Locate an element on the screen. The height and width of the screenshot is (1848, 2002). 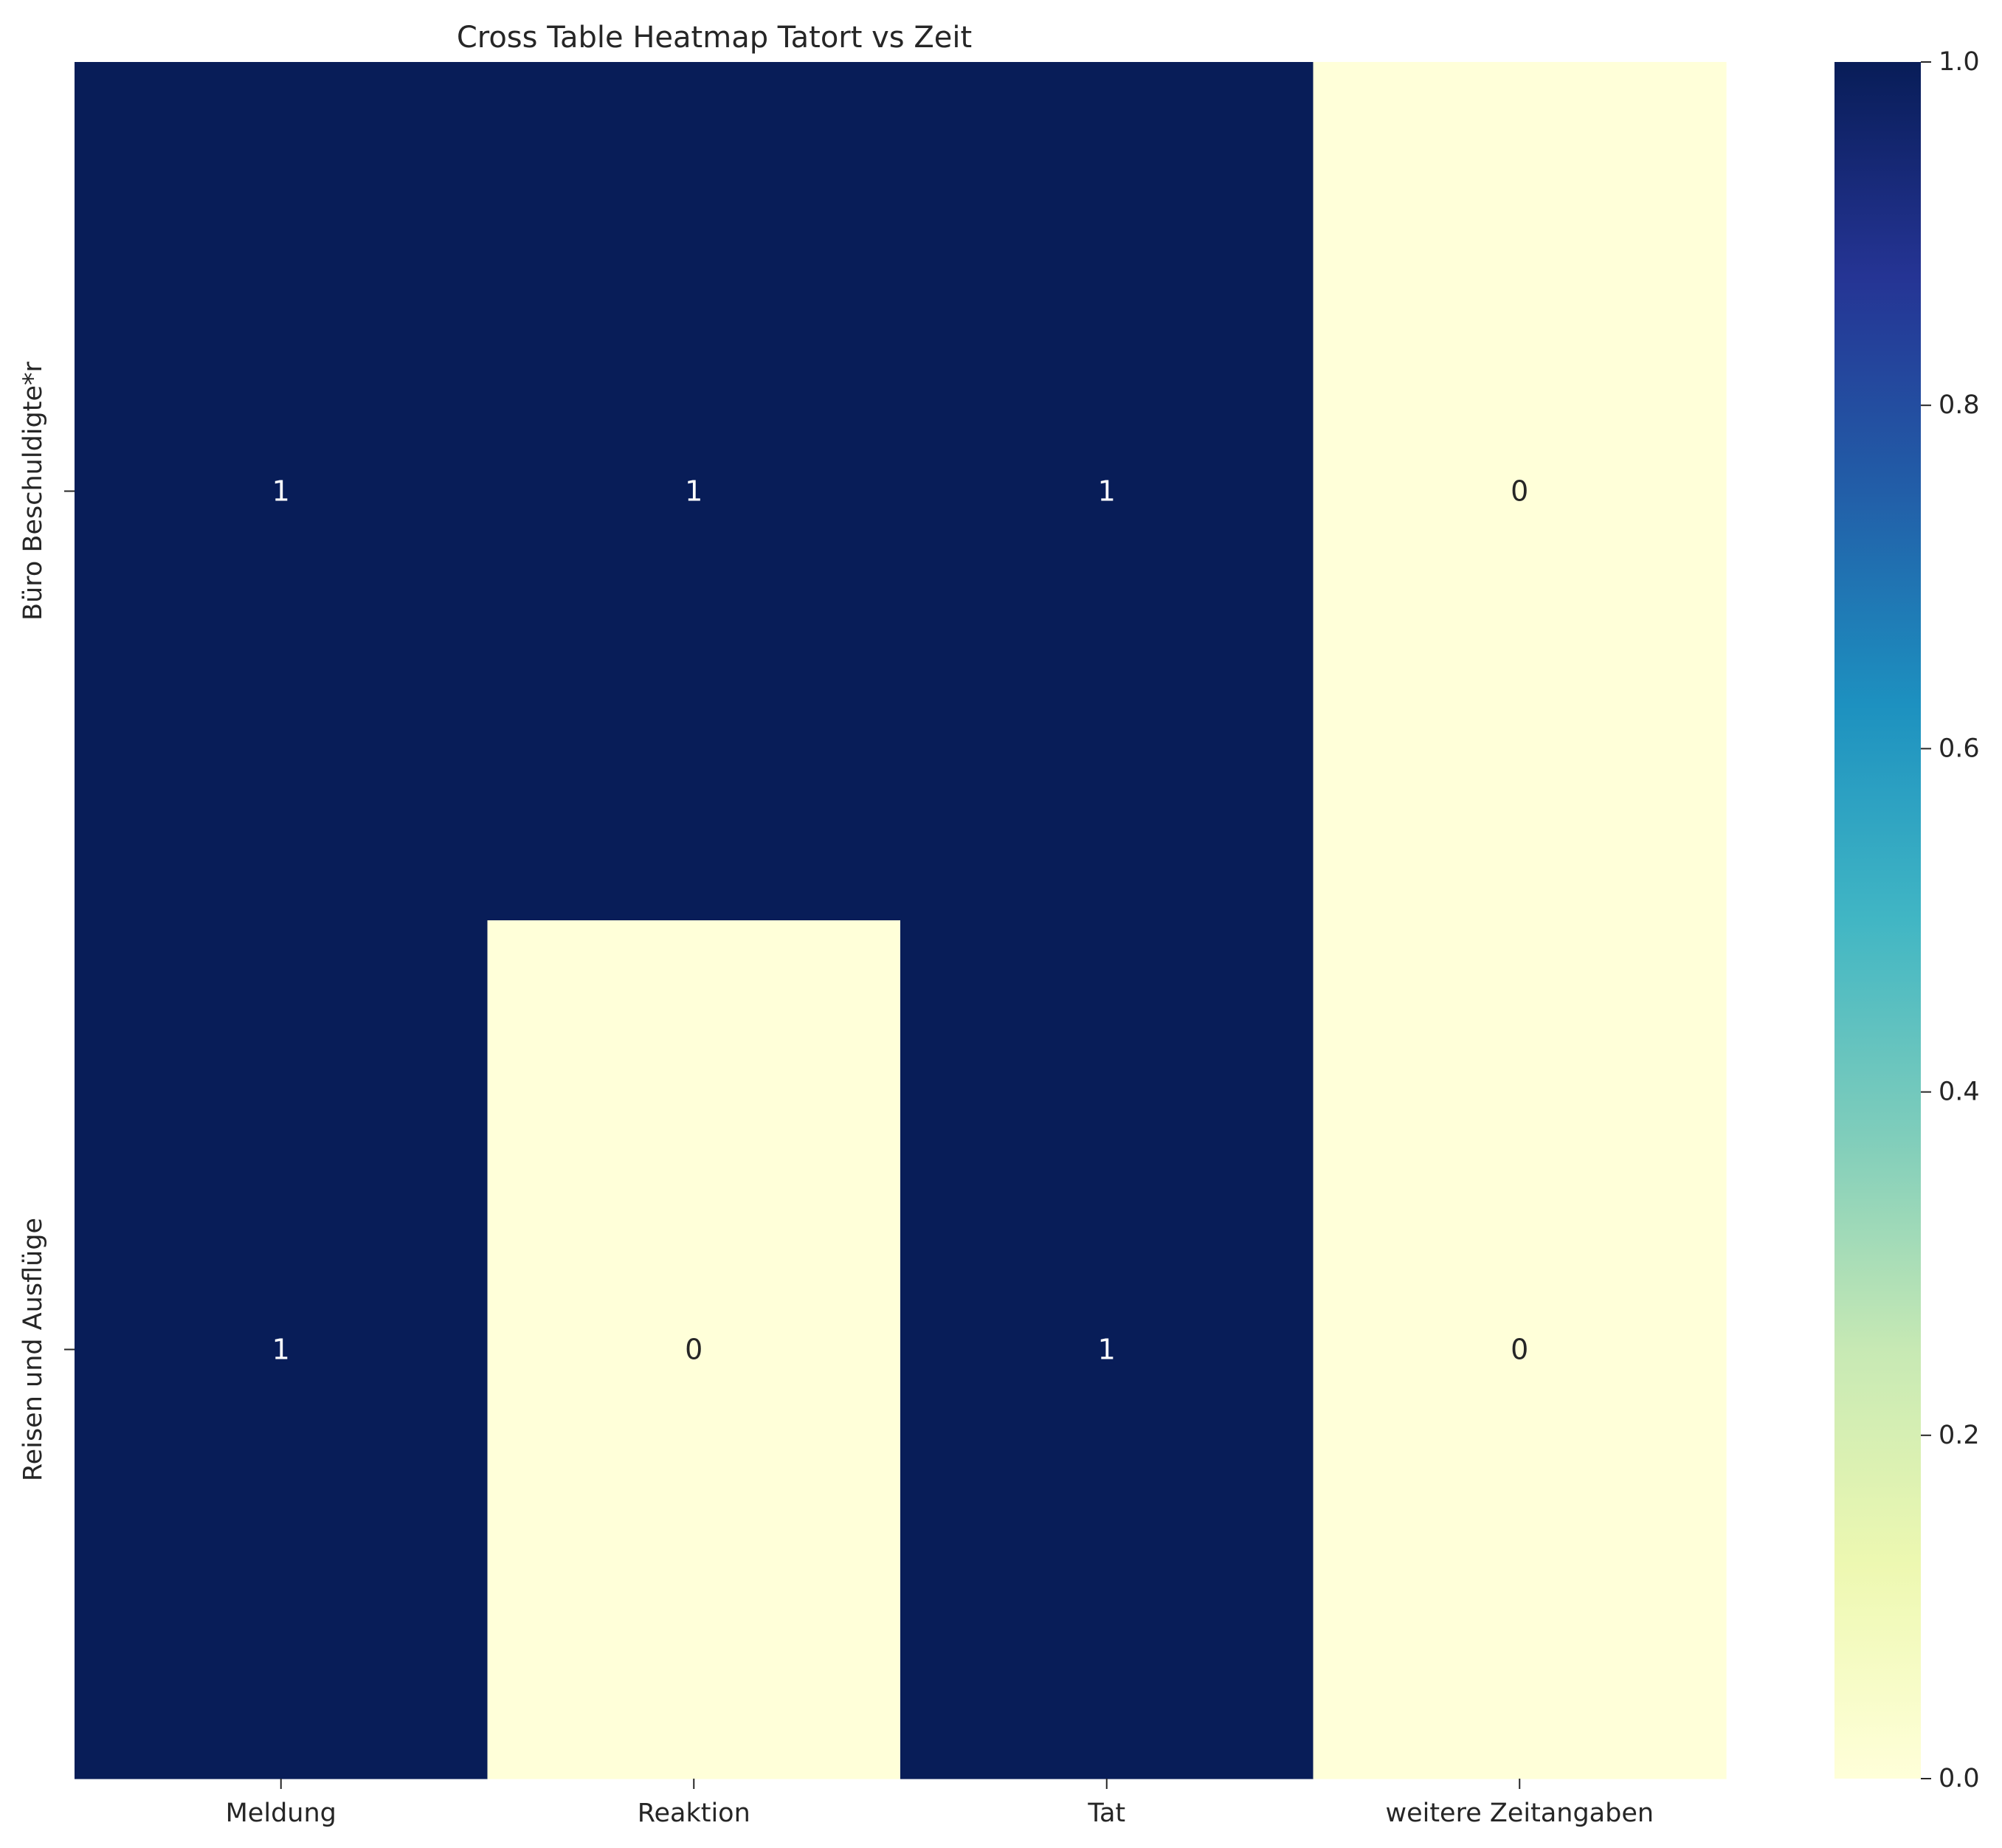
x-tick-label: Reaktion is located at coordinates (694, 1814).